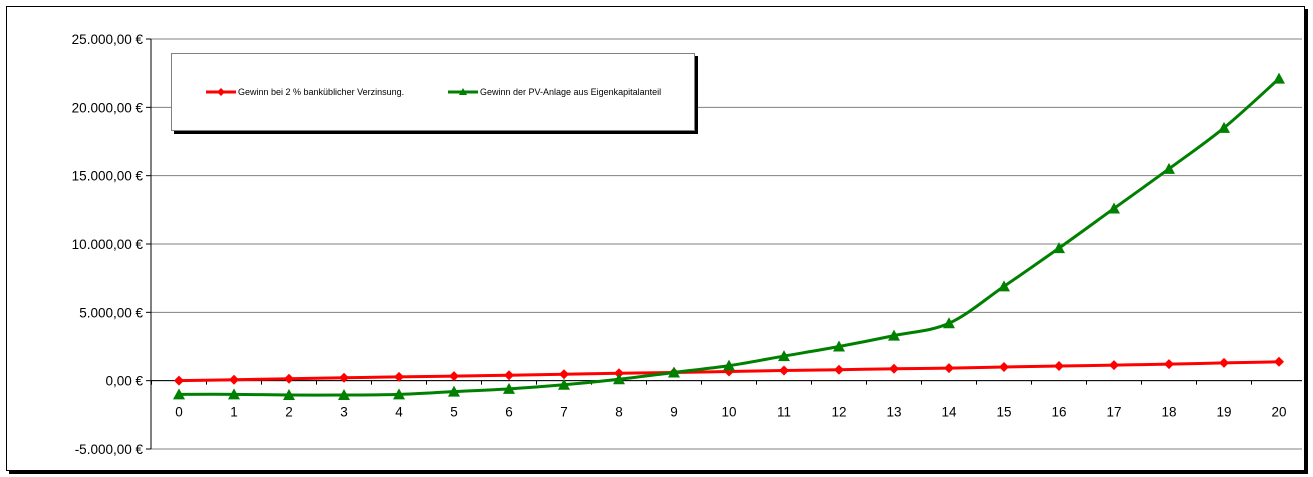 The width and height of the screenshot is (1313, 477). I want to click on y-tick-label: 5.000,00 €, so click(111, 312).